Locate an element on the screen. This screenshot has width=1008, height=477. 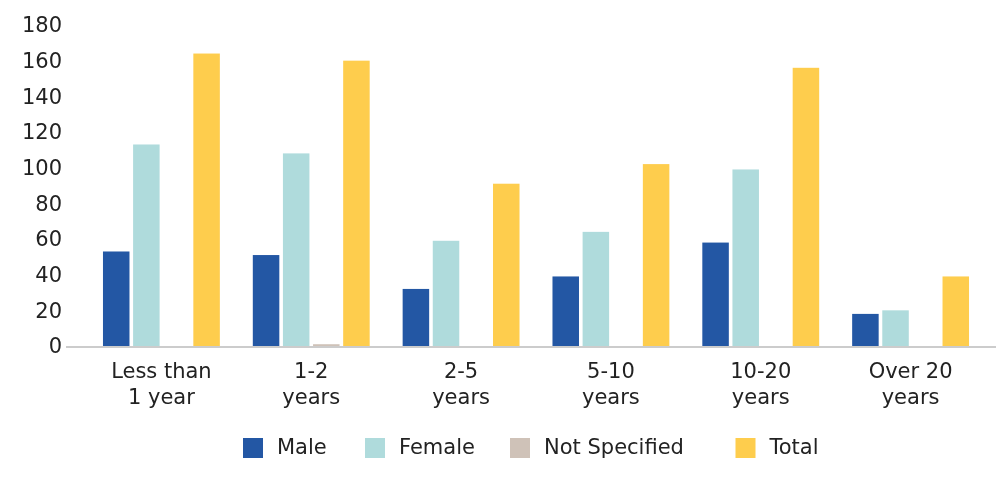
y-tick-label: 180 is located at coordinates (41, 25).